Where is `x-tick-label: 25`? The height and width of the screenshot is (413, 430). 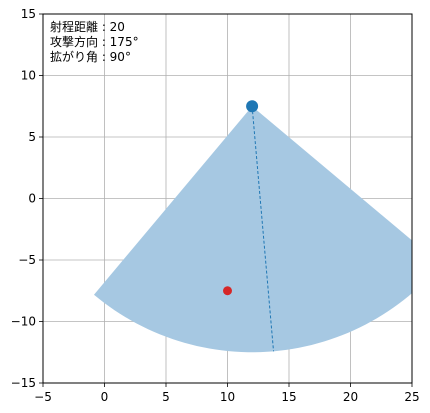 x-tick-label: 25 is located at coordinates (411, 397).